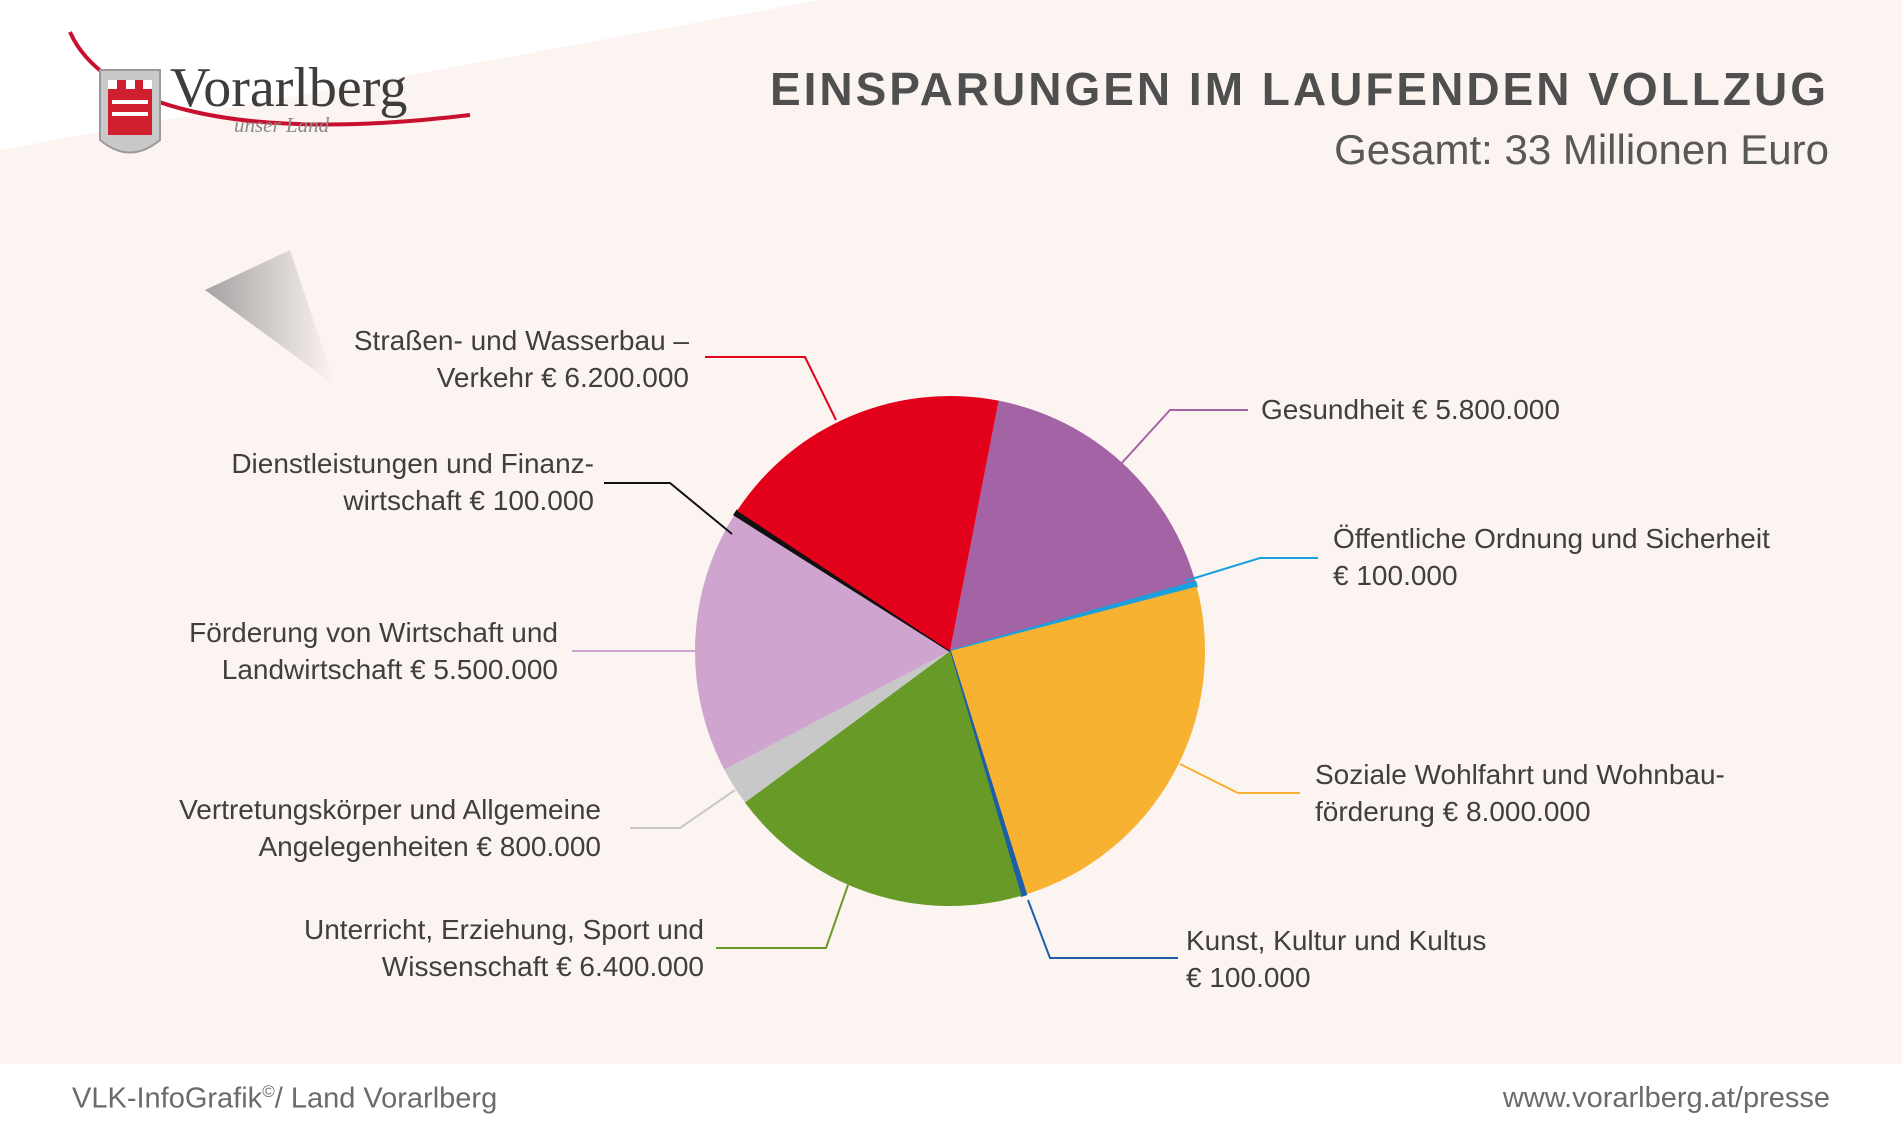 The width and height of the screenshot is (1902, 1134). Describe the element at coordinates (1581, 149) in the screenshot. I see `chart-subtitle: Gesamt: 33 Millionen Euro` at that location.